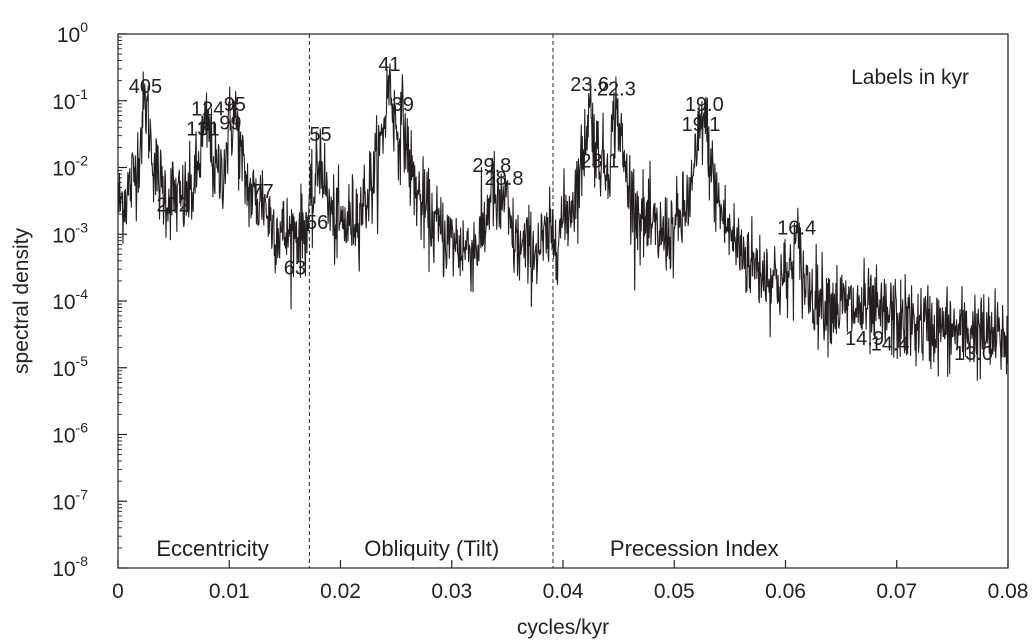  I want to click on peak-label-202: 202, so click(172, 205).